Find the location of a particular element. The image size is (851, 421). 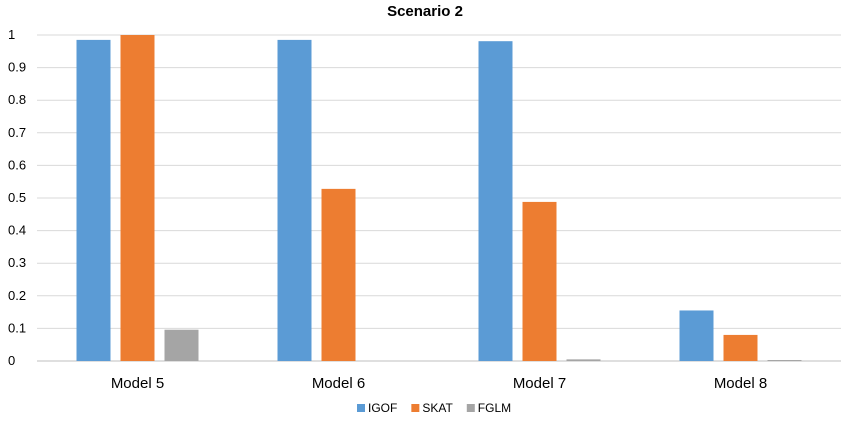

legend-label-skat: SKAT is located at coordinates (437, 408).